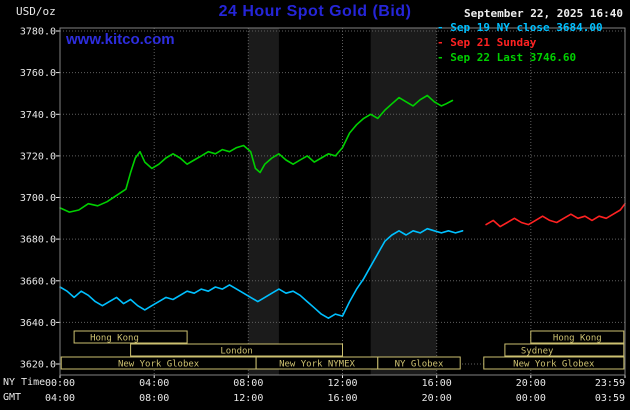 The image size is (630, 410). Describe the element at coordinates (38, 281) in the screenshot. I see `y-axis-tick-label: 3660.0` at that location.